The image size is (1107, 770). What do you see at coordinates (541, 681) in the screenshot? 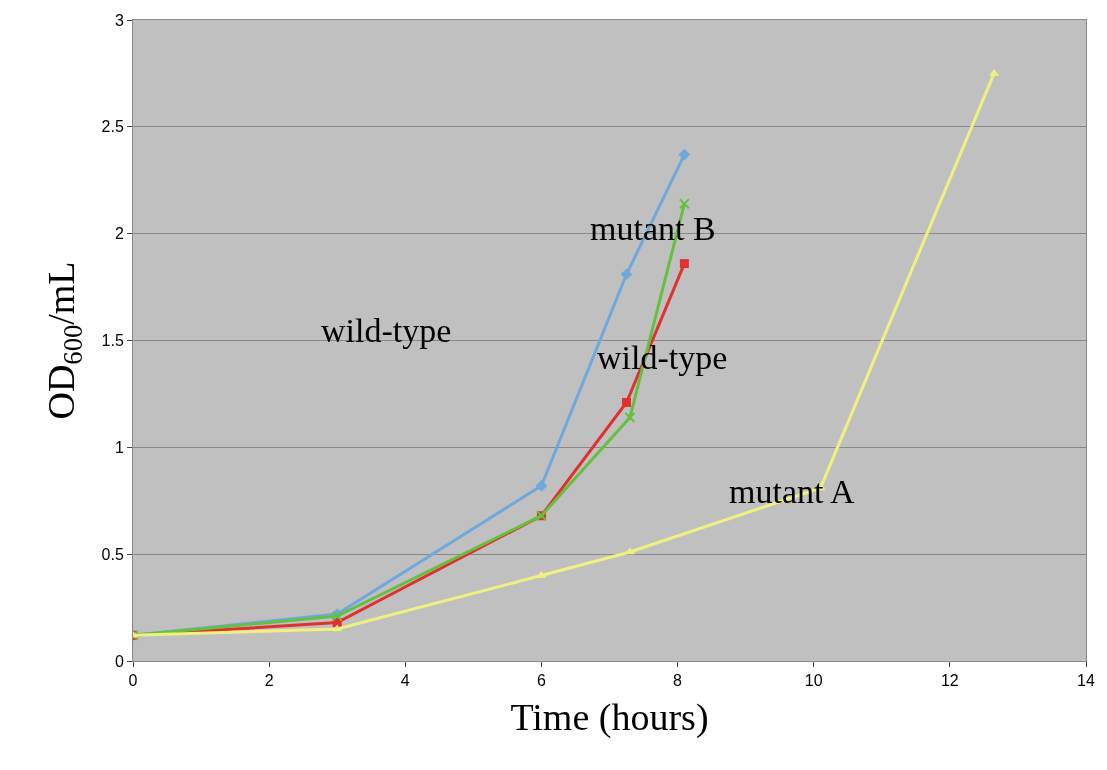
I see `x-tick-label: 6` at bounding box center [541, 681].